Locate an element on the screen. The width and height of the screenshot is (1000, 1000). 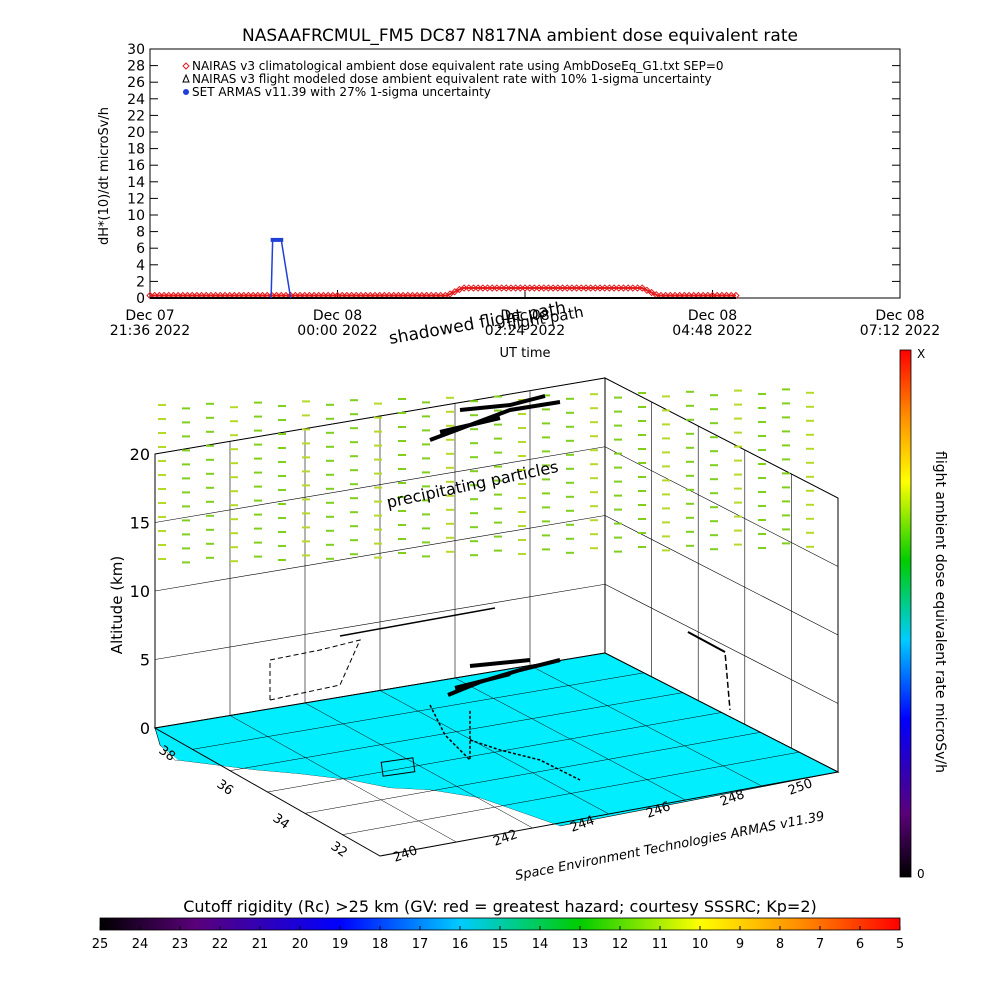
y-tick-label: 30 is located at coordinates (136, 50).